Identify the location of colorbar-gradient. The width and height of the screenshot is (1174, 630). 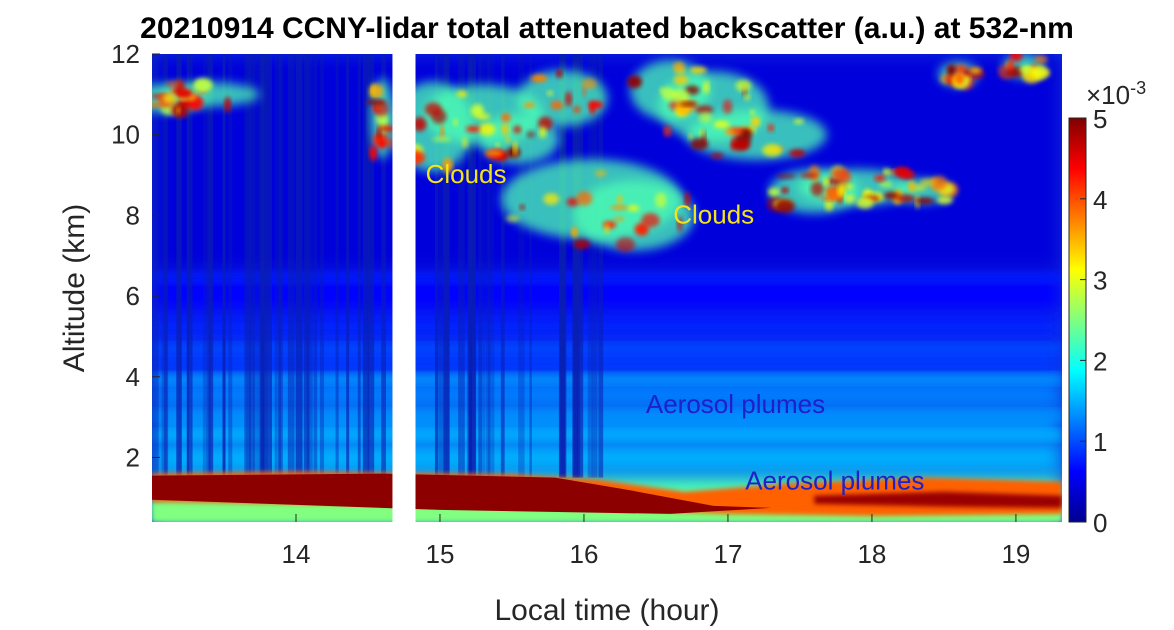
(1077, 320).